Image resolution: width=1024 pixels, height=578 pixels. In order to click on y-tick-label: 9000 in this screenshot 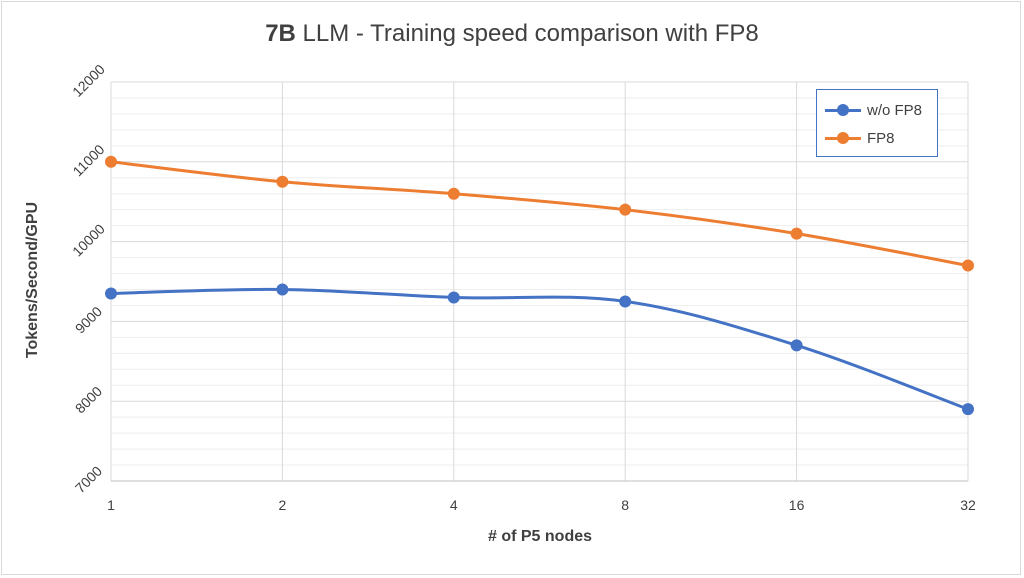, I will do `click(88, 319)`.